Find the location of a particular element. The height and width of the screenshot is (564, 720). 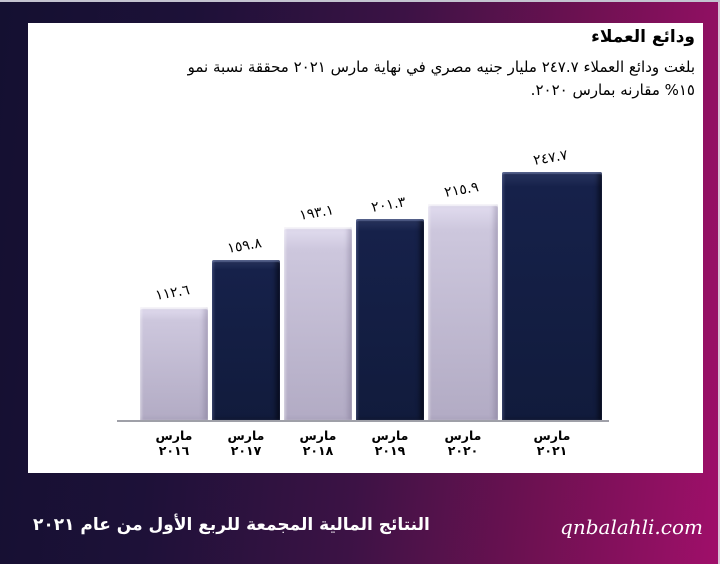

x-tick-label-2018: مارس ٢٠١٨ is located at coordinates (318, 443).